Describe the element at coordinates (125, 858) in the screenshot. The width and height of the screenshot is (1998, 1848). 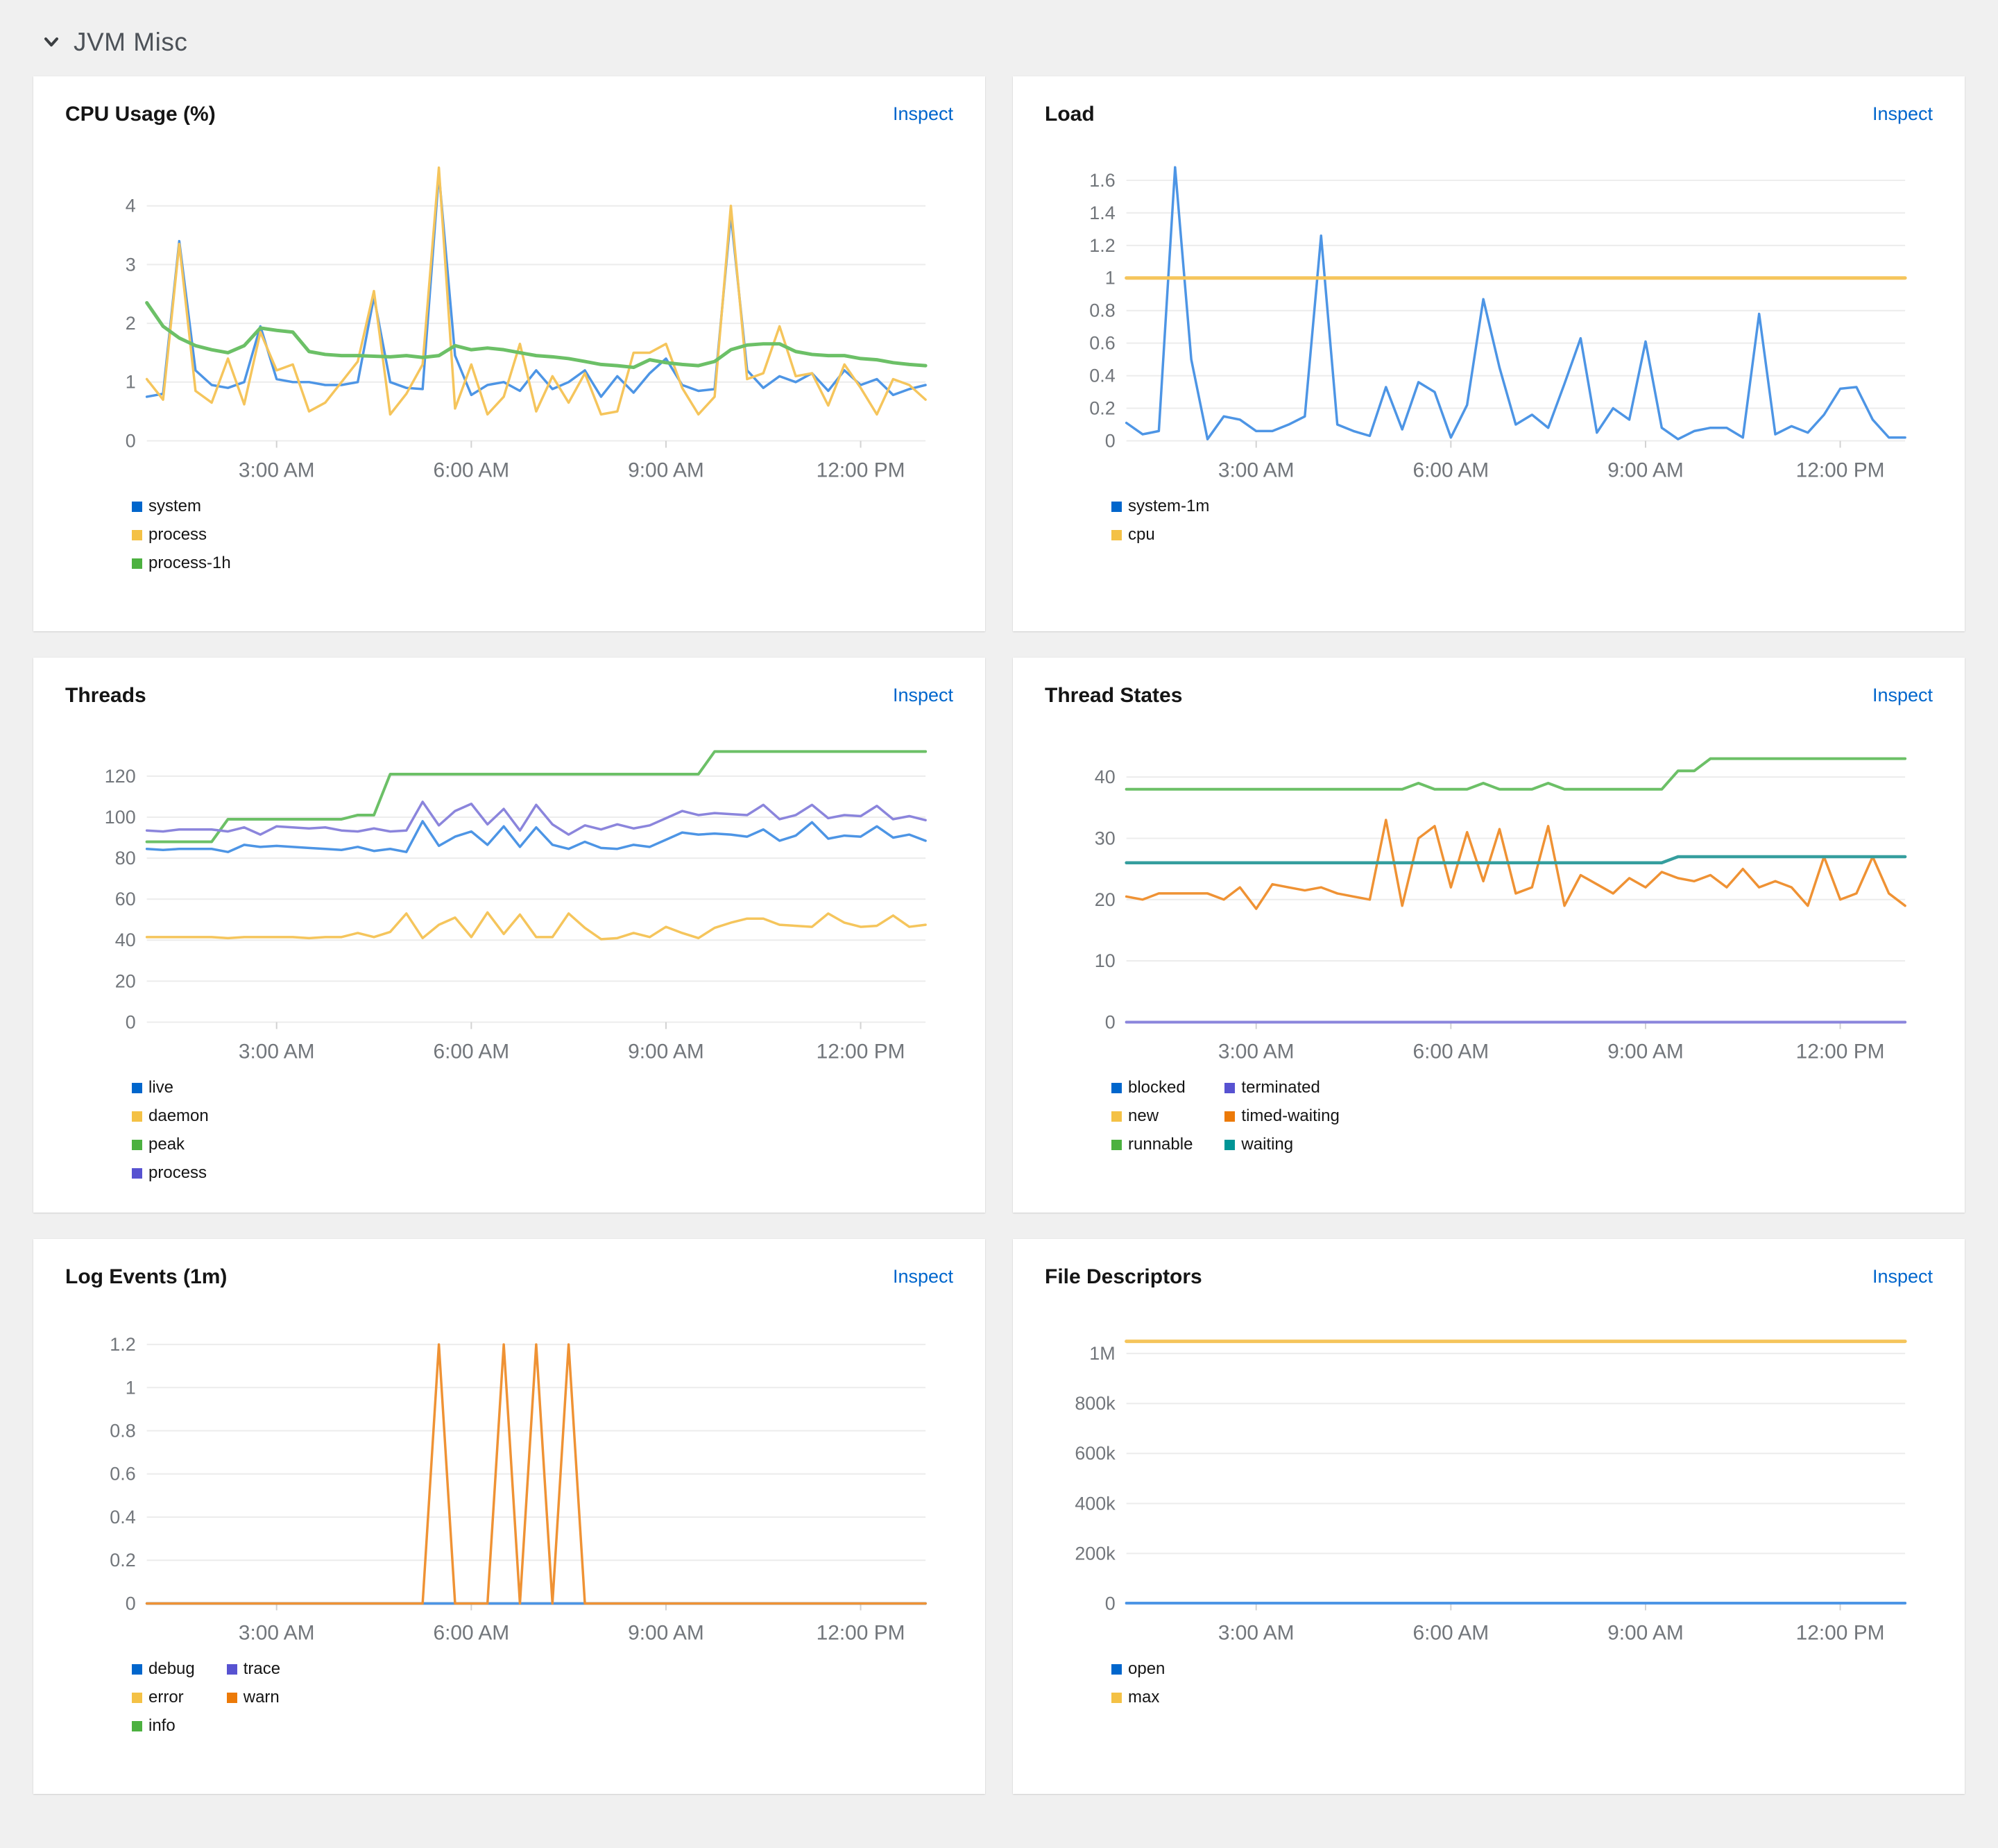
I see `svg-text: 80` at that location.